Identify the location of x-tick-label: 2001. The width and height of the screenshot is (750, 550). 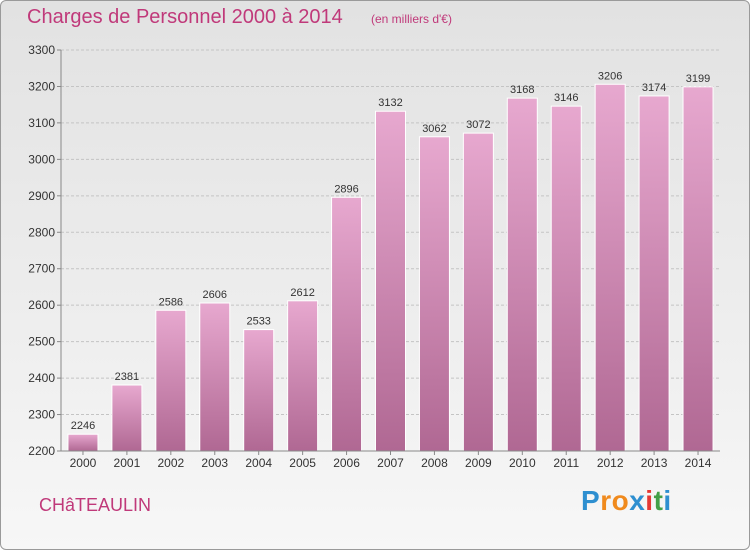
(127, 463).